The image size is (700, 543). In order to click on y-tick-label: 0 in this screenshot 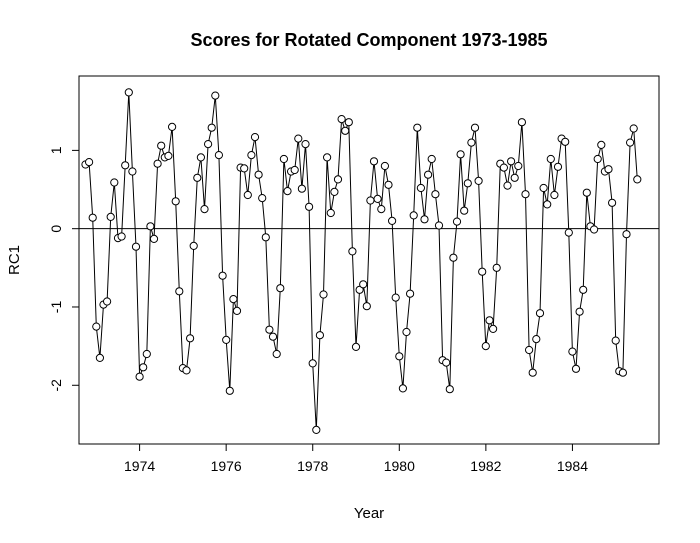, I will do `click(56, 229)`.